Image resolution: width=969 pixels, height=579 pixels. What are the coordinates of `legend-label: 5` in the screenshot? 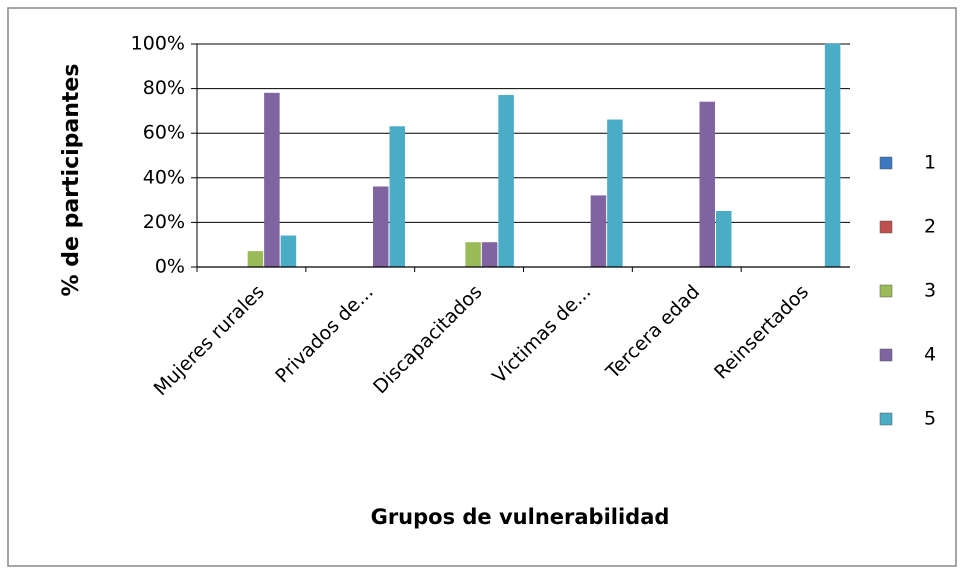 It's located at (930, 419).